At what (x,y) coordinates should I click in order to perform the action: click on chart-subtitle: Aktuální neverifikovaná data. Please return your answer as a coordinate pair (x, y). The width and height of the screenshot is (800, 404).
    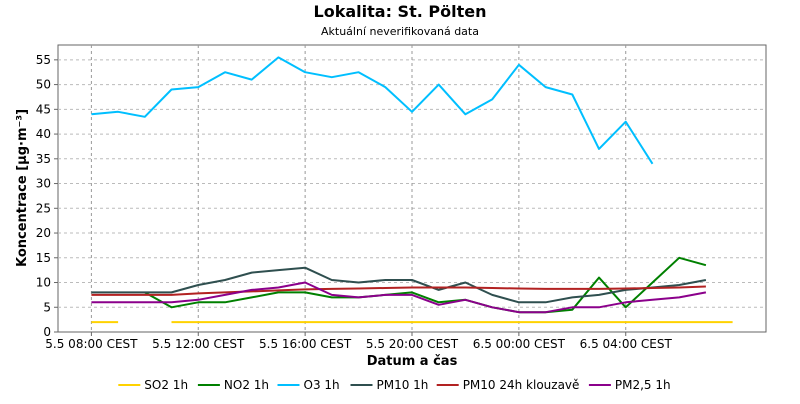
    Looking at the image, I should click on (400, 31).